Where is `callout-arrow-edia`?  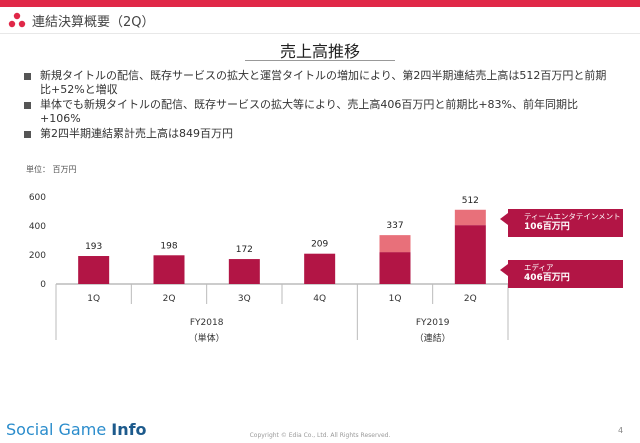 callout-arrow-edia is located at coordinates (504, 270).